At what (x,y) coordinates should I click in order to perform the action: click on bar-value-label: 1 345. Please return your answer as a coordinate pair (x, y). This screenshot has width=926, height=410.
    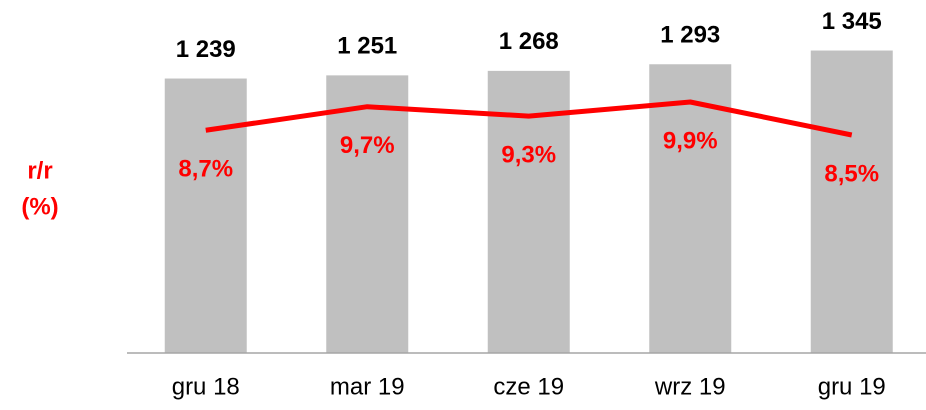
    Looking at the image, I should click on (852, 21).